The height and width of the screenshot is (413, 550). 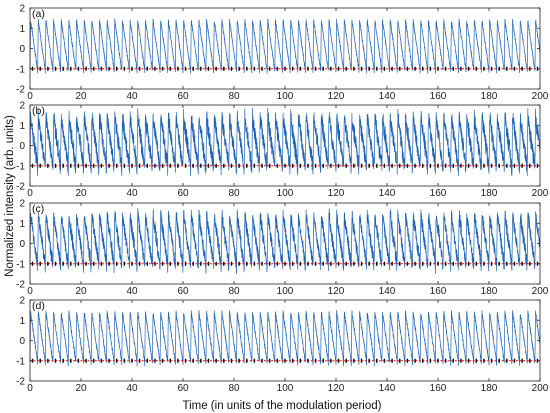 What do you see at coordinates (38, 306) in the screenshot?
I see `panel-label-4: (d)` at bounding box center [38, 306].